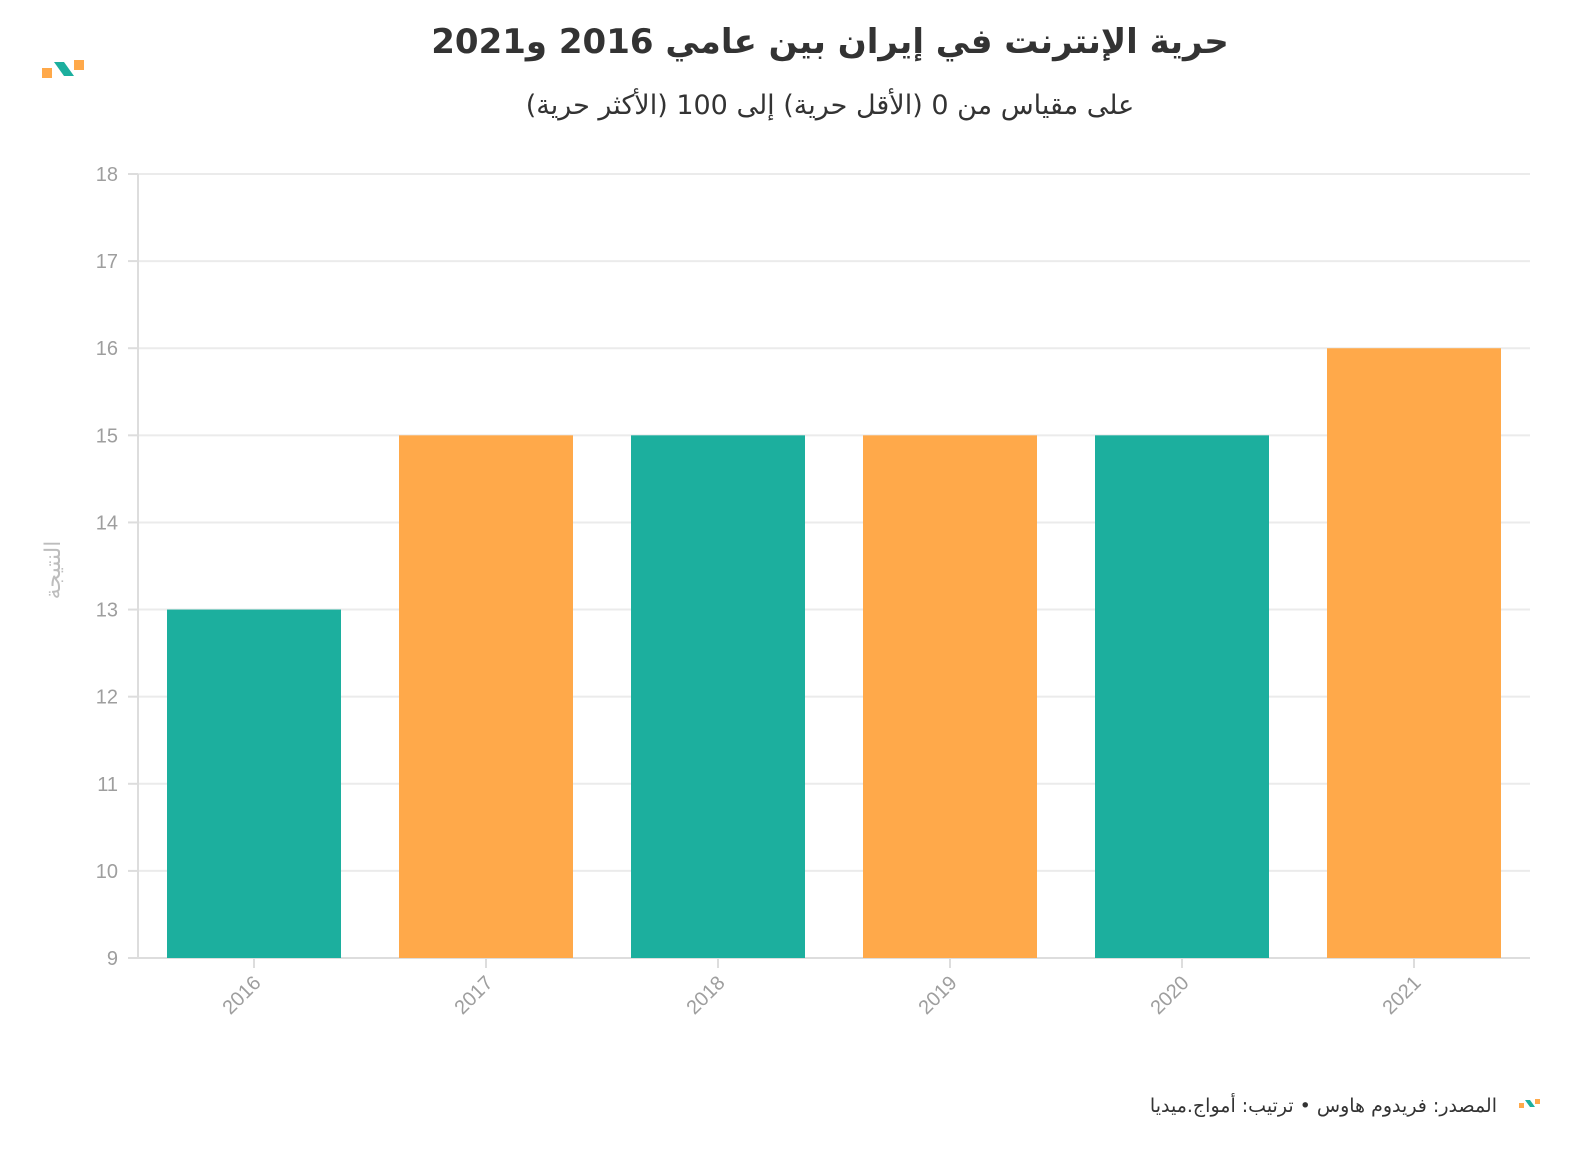 The width and height of the screenshot is (1592, 1150). What do you see at coordinates (107, 785) in the screenshot?
I see `y-tick-label: 11` at bounding box center [107, 785].